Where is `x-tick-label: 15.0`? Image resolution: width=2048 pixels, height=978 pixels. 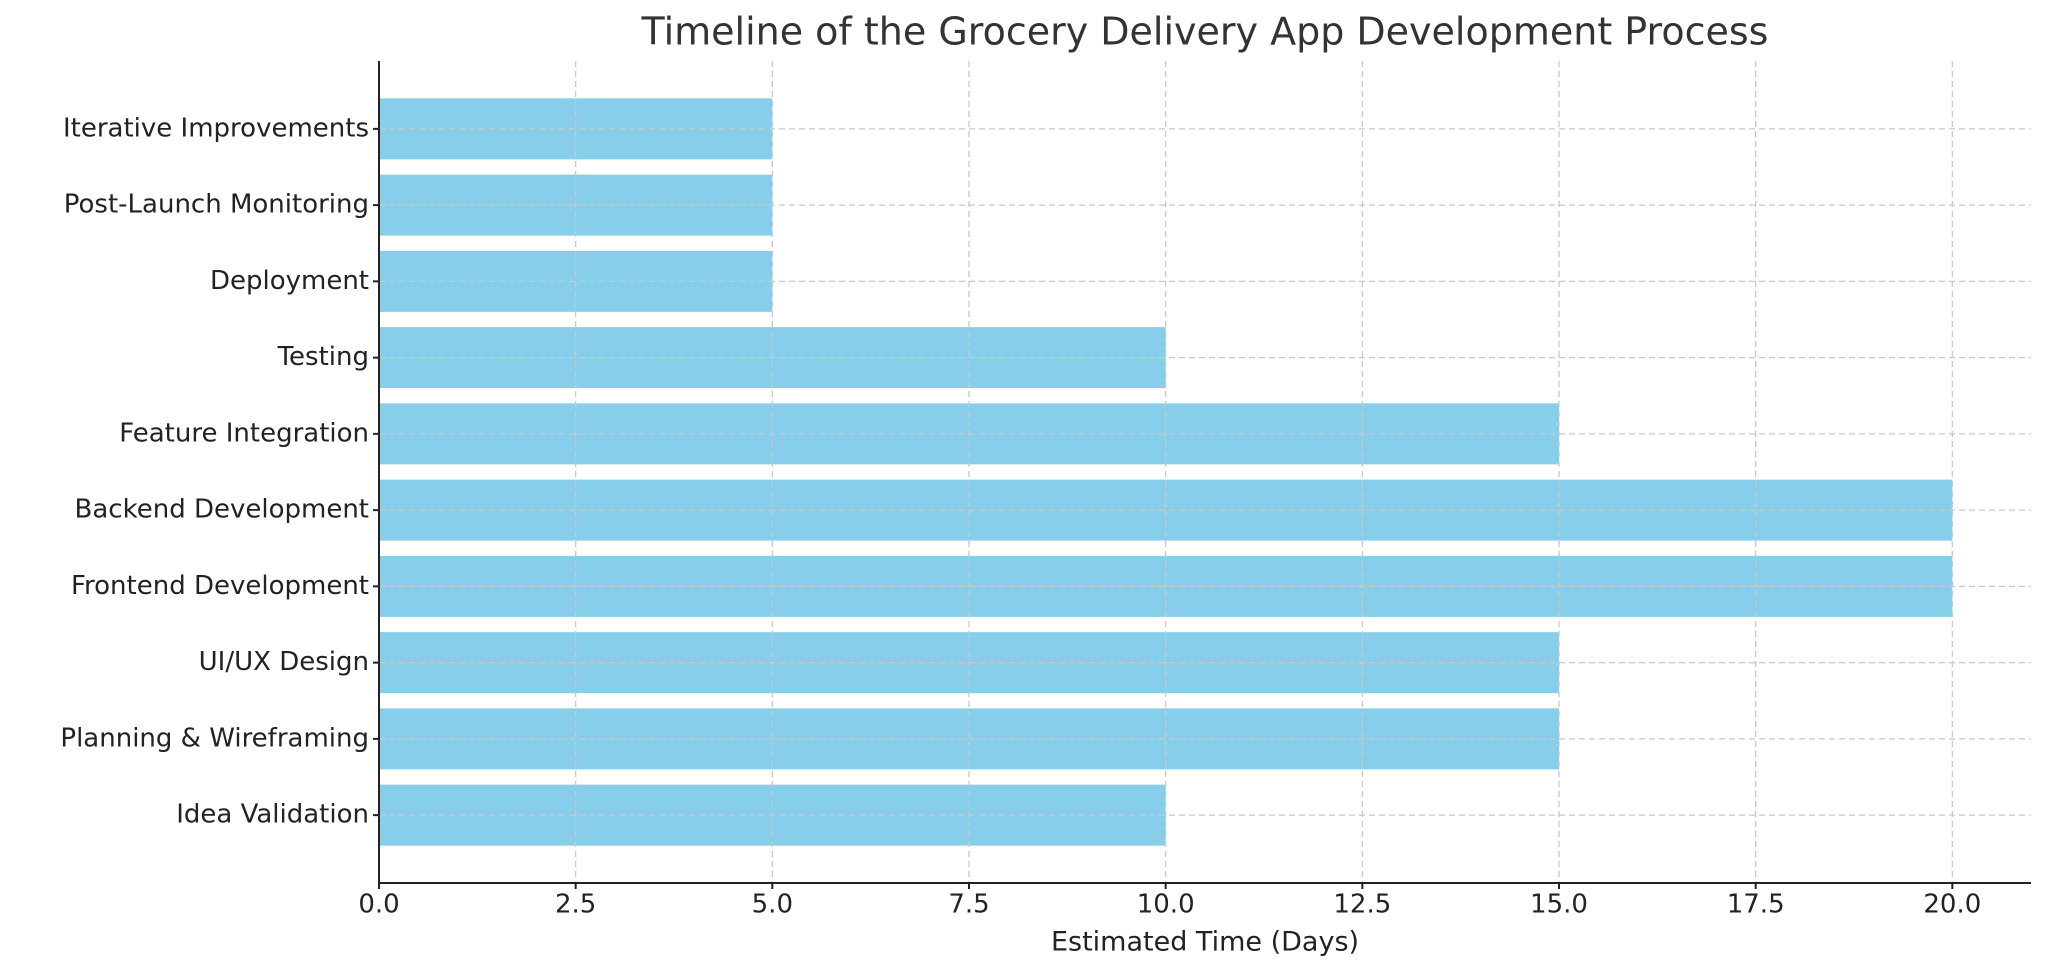 x-tick-label: 15.0 is located at coordinates (1559, 905).